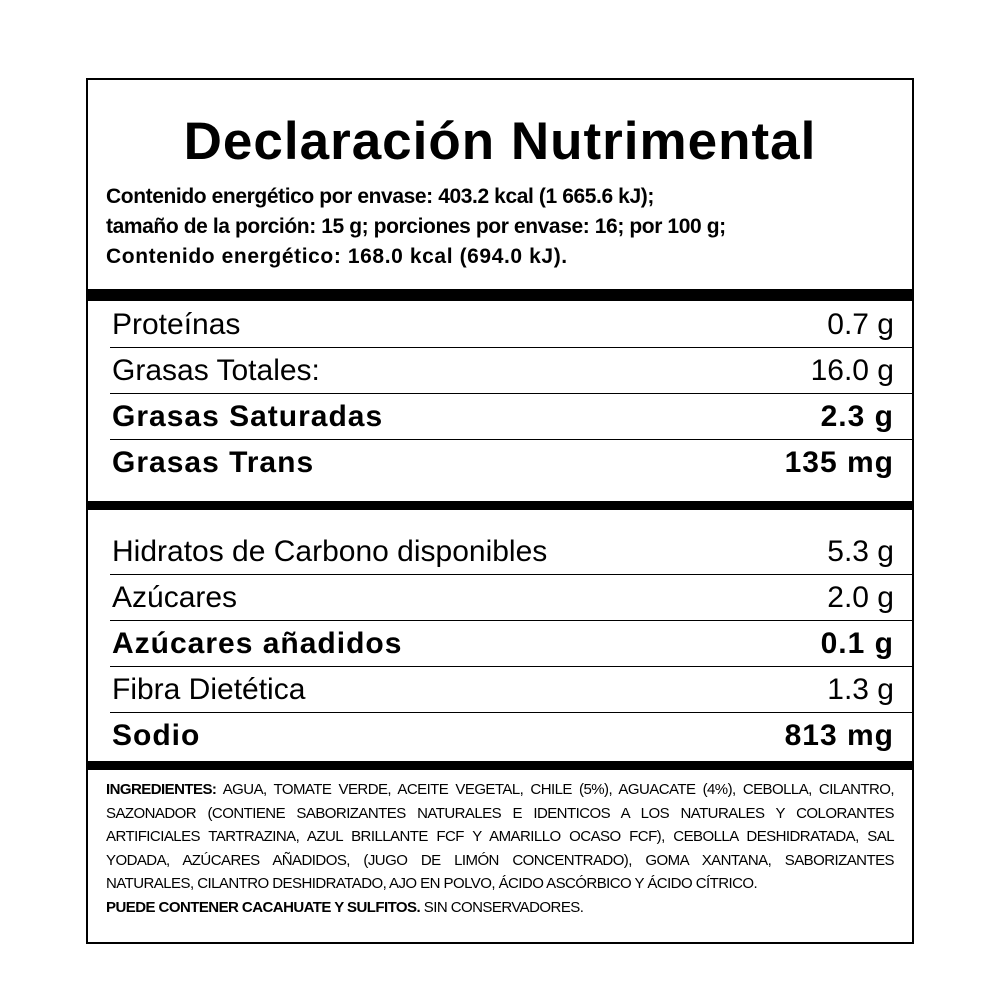  Describe the element at coordinates (511, 417) in the screenshot. I see `nutrient-row: Grasas Saturadas 2.3 g` at that location.